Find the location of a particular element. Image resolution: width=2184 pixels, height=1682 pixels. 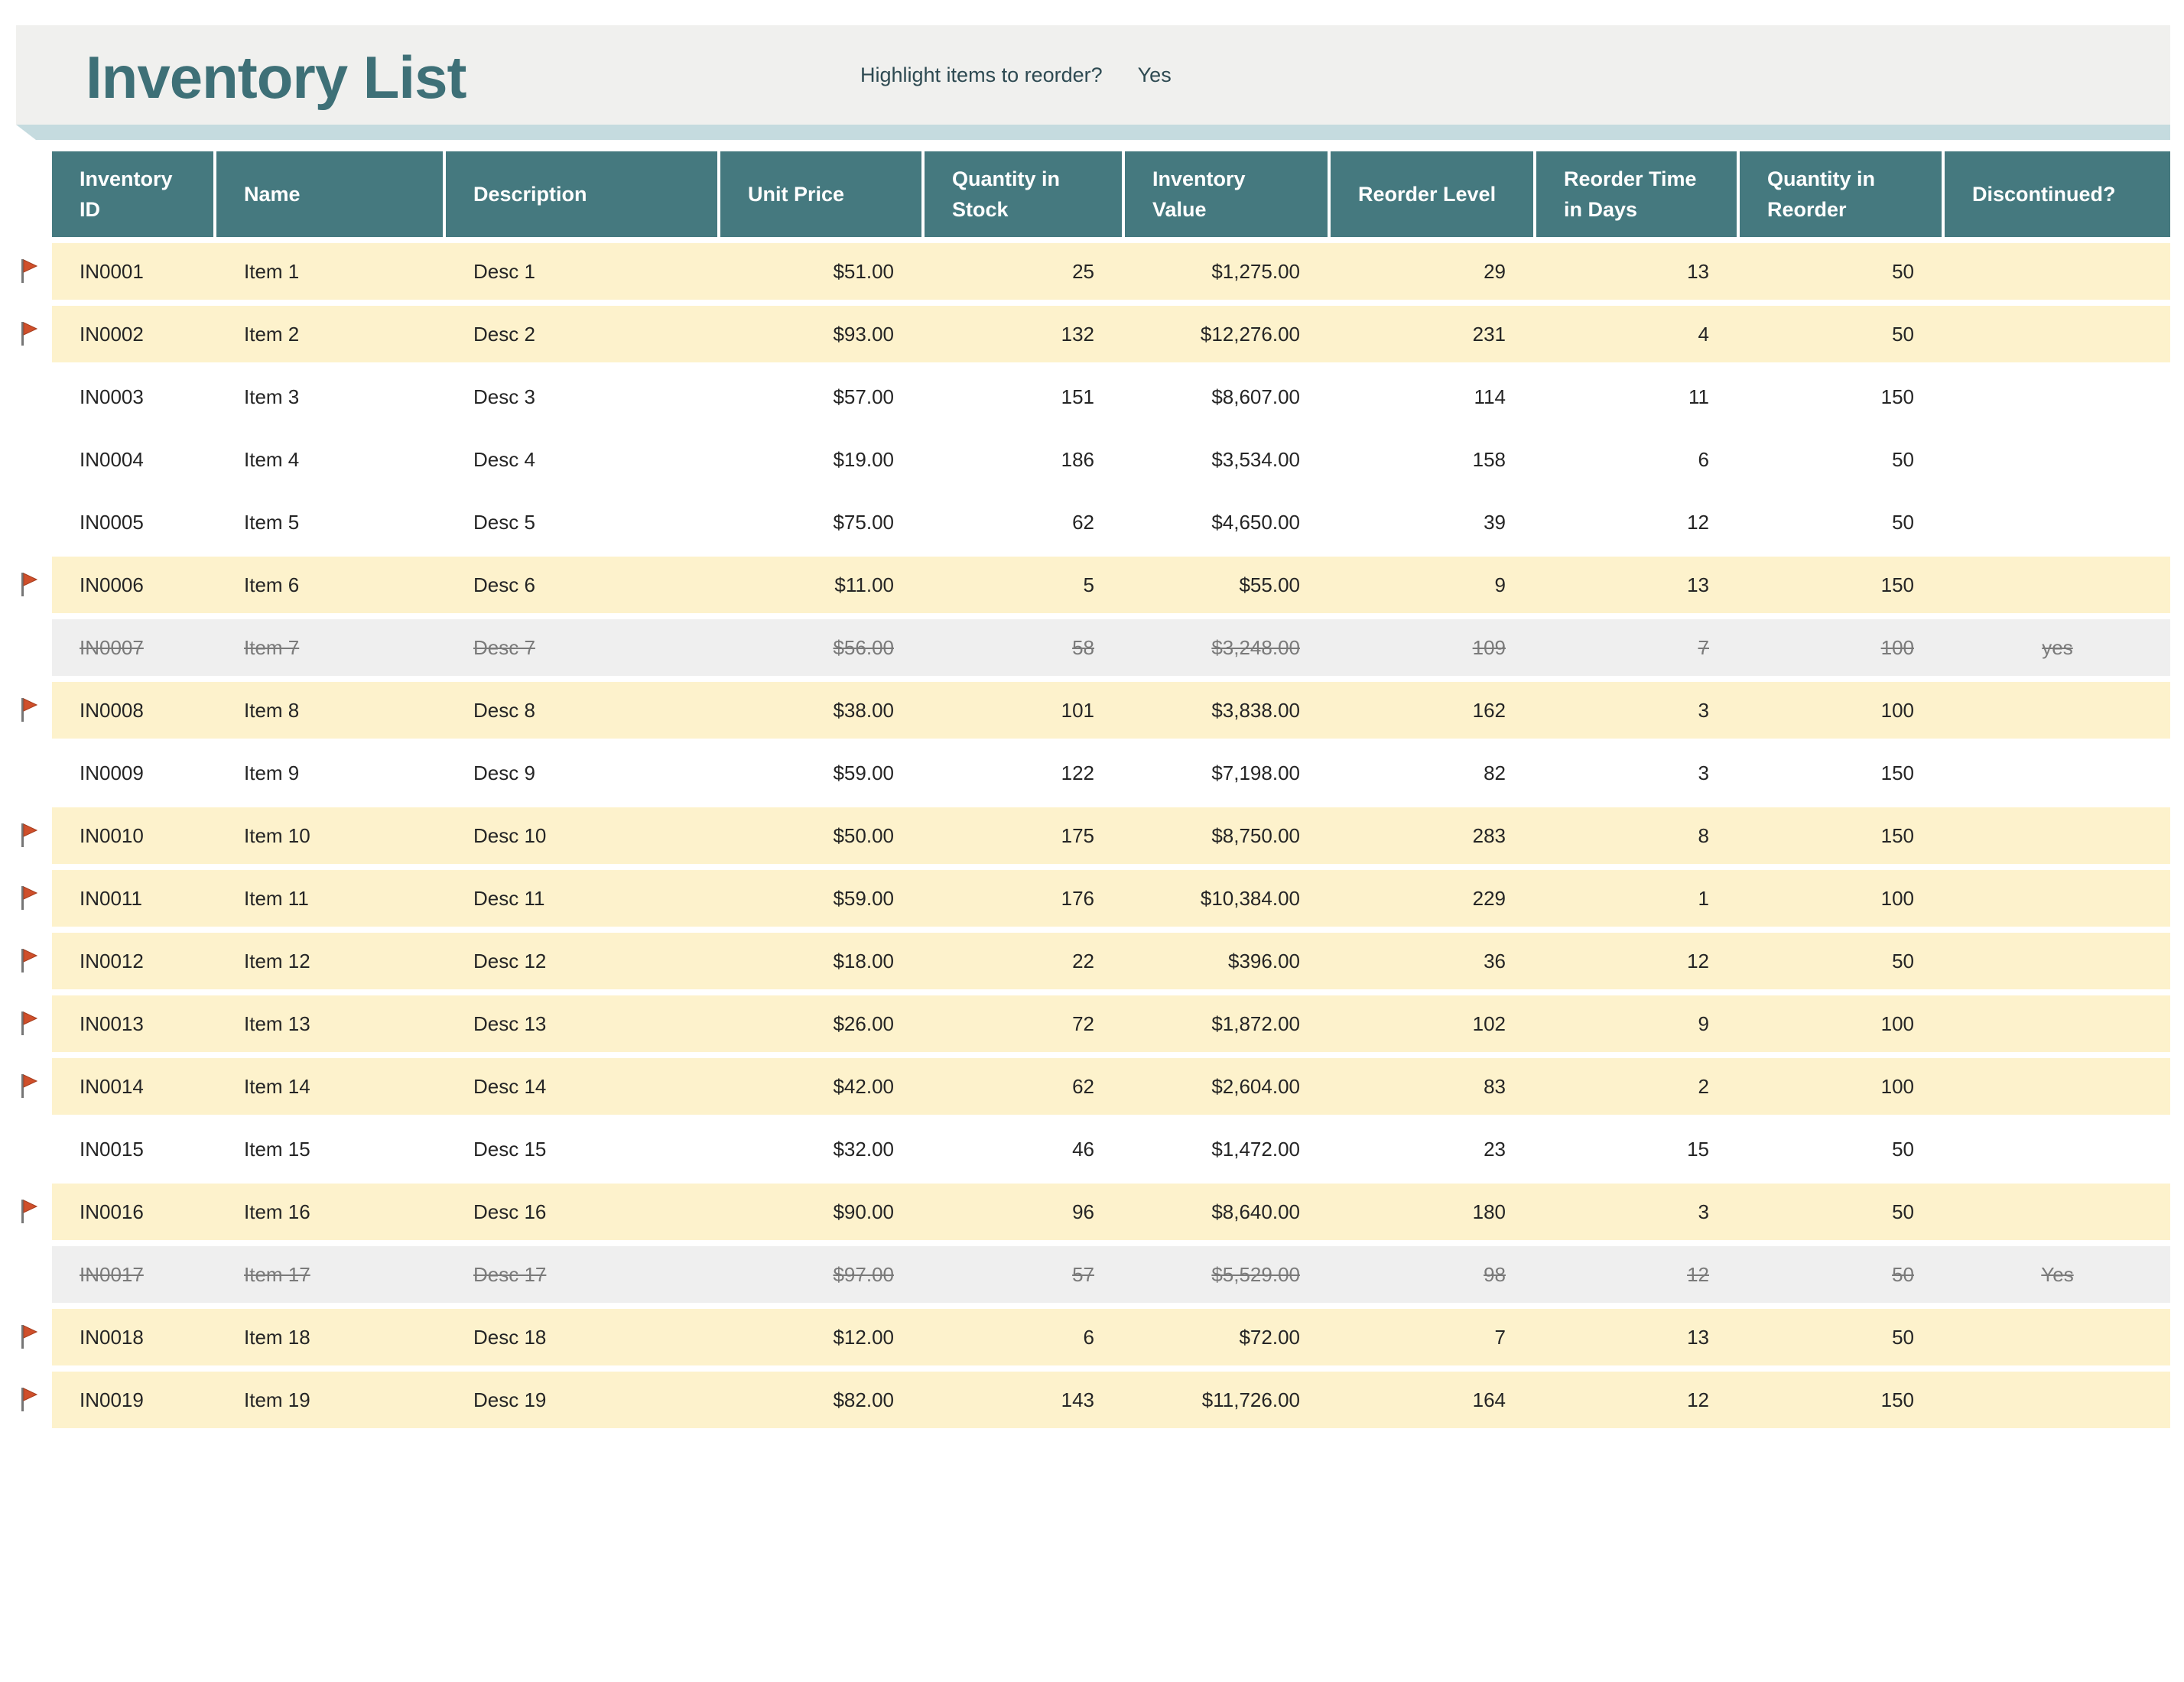

cell-IN0004-disc is located at coordinates (2057, 459).